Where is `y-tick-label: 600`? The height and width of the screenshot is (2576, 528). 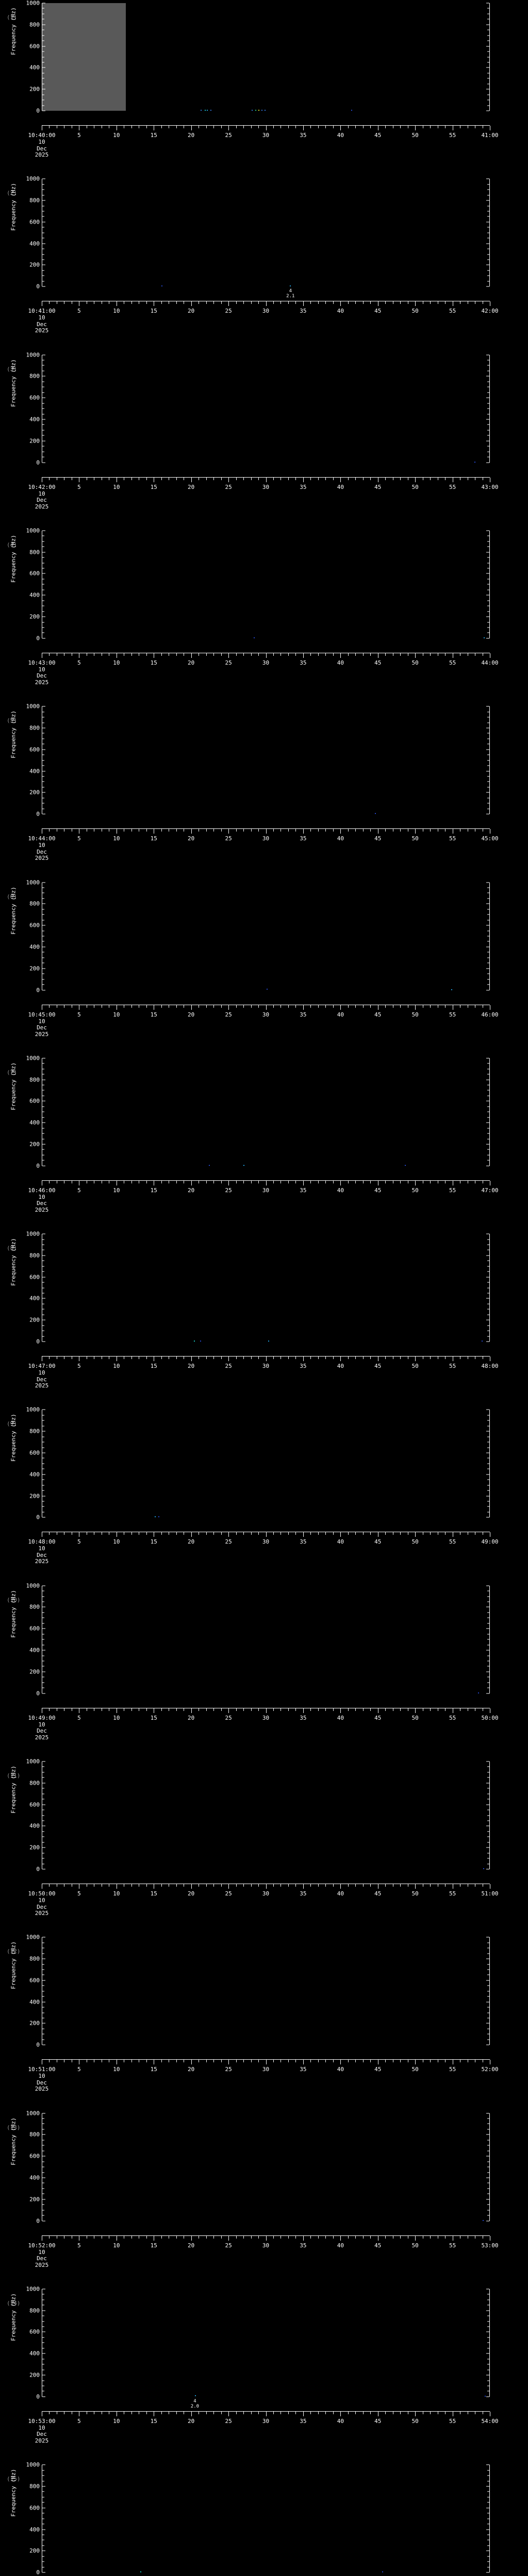
y-tick-label: 600 is located at coordinates (34, 1277).